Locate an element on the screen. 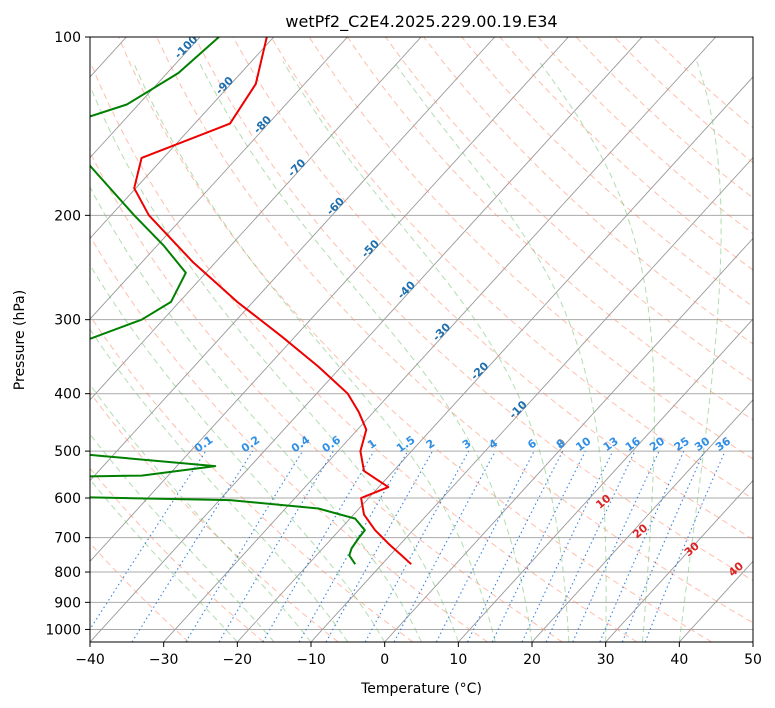 This screenshot has width=775, height=708. y-tick-label: 400 is located at coordinates (67, 395).